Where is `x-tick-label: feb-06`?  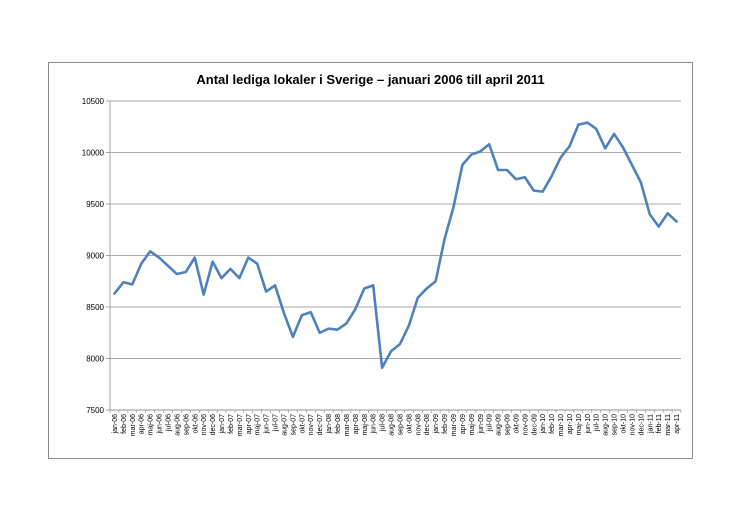 x-tick-label: feb-06 is located at coordinates (124, 424).